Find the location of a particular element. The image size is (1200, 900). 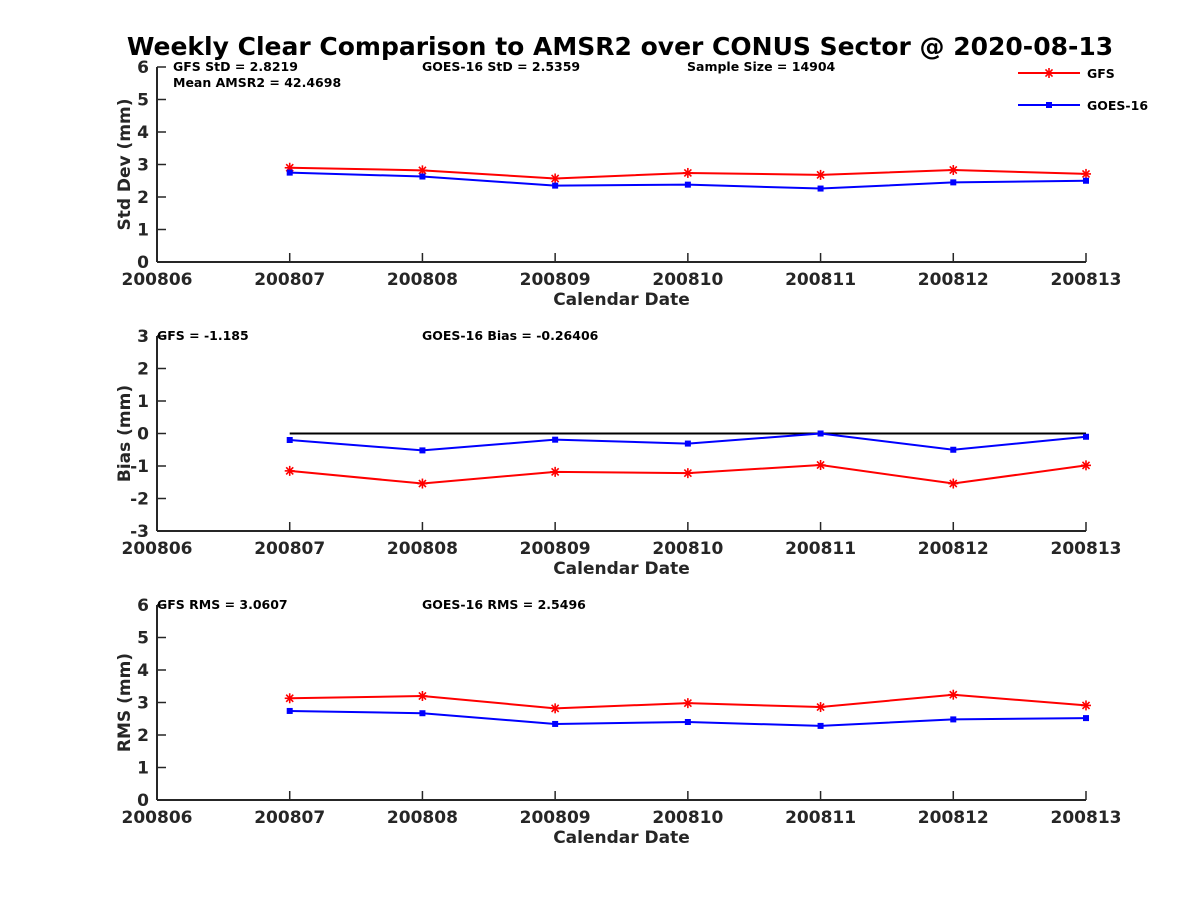

annotation-sample-size: Sample Size = 14904 is located at coordinates (761, 66).